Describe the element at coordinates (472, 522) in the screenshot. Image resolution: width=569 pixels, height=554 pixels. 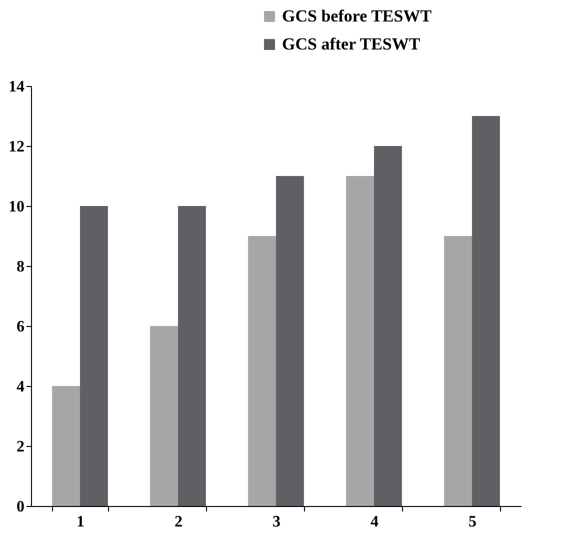
I see `x-tick-label: 5` at that location.